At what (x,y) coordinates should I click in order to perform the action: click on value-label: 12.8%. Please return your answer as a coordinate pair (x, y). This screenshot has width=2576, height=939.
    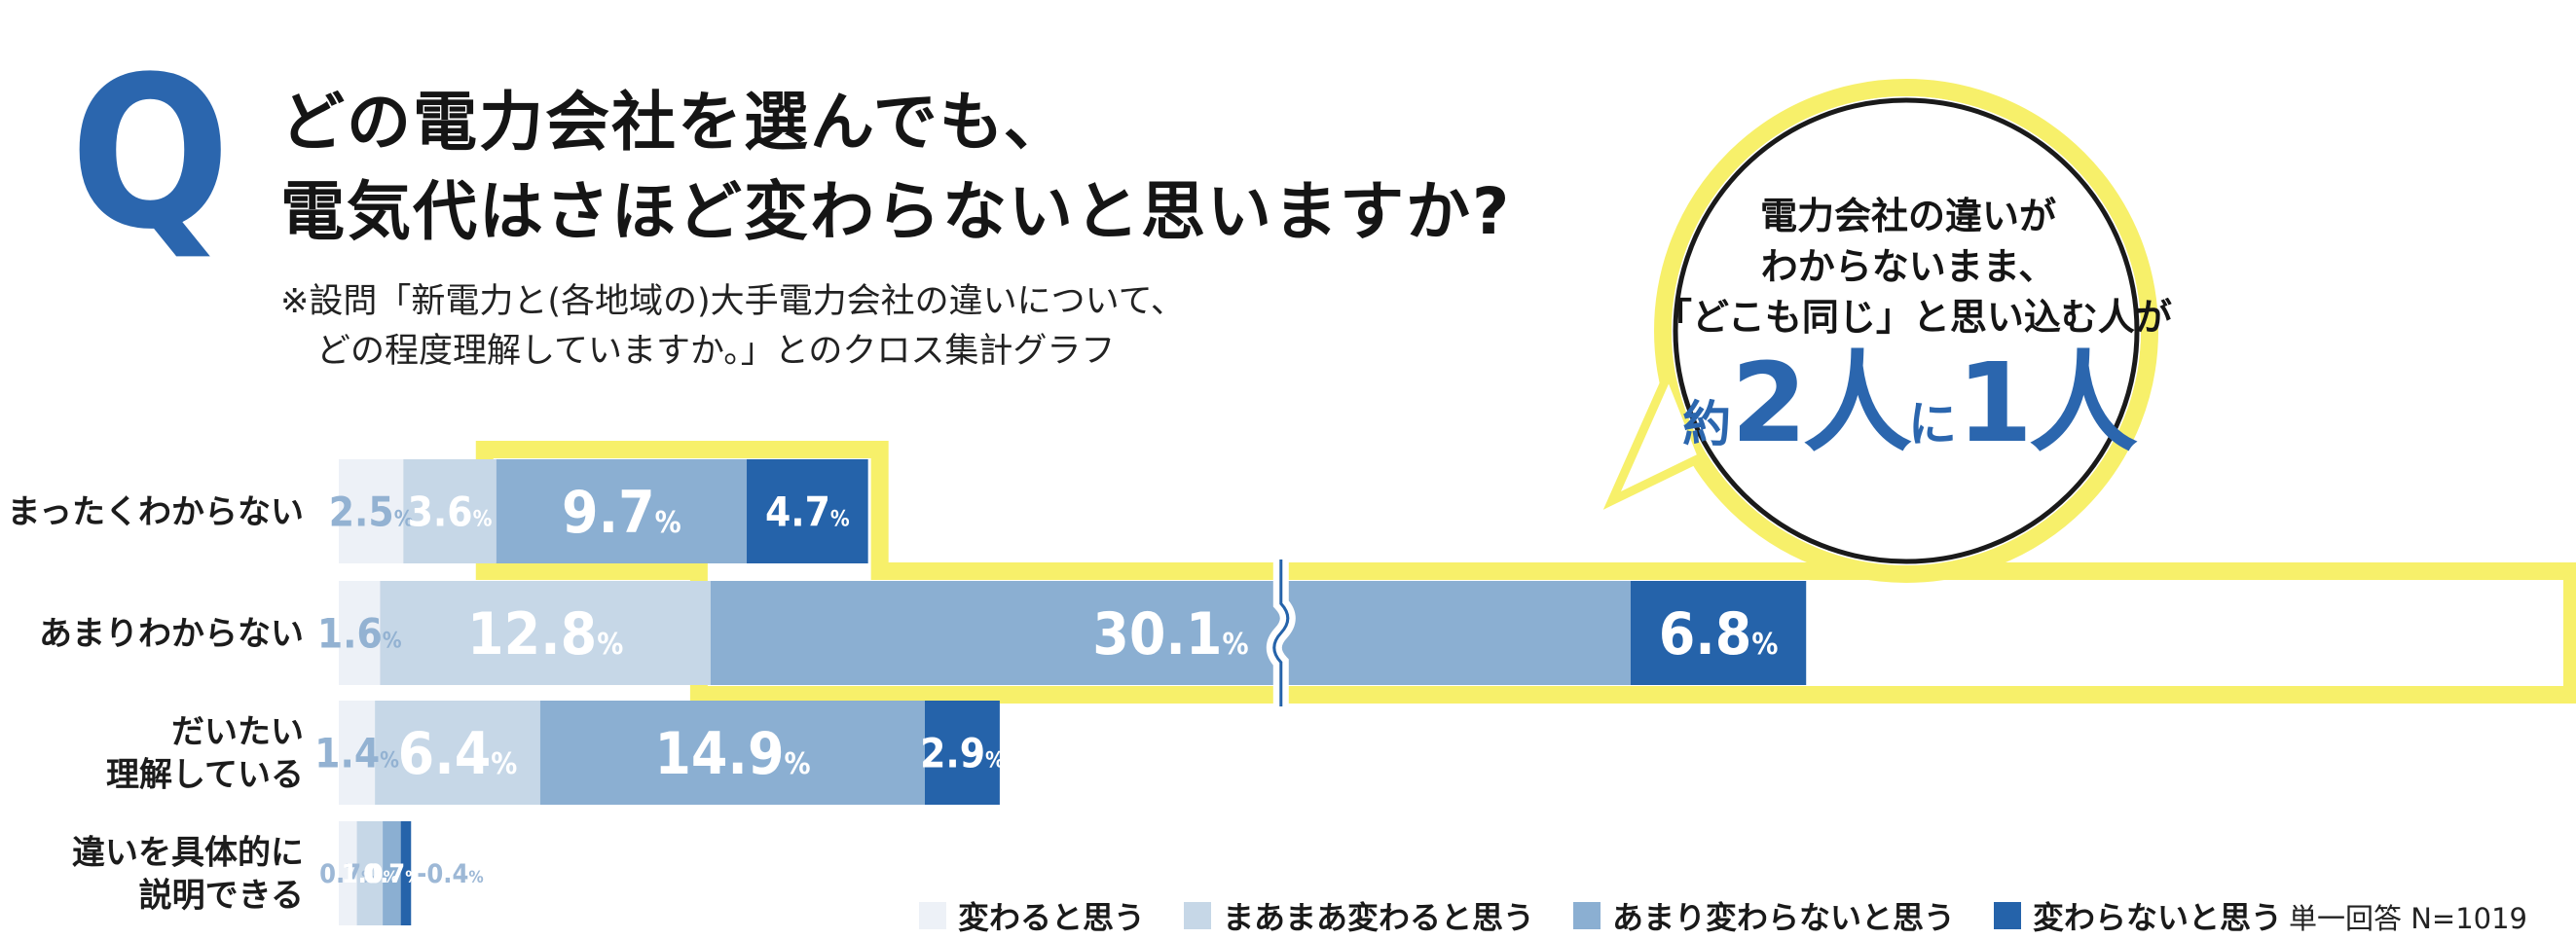
    Looking at the image, I should click on (545, 634).